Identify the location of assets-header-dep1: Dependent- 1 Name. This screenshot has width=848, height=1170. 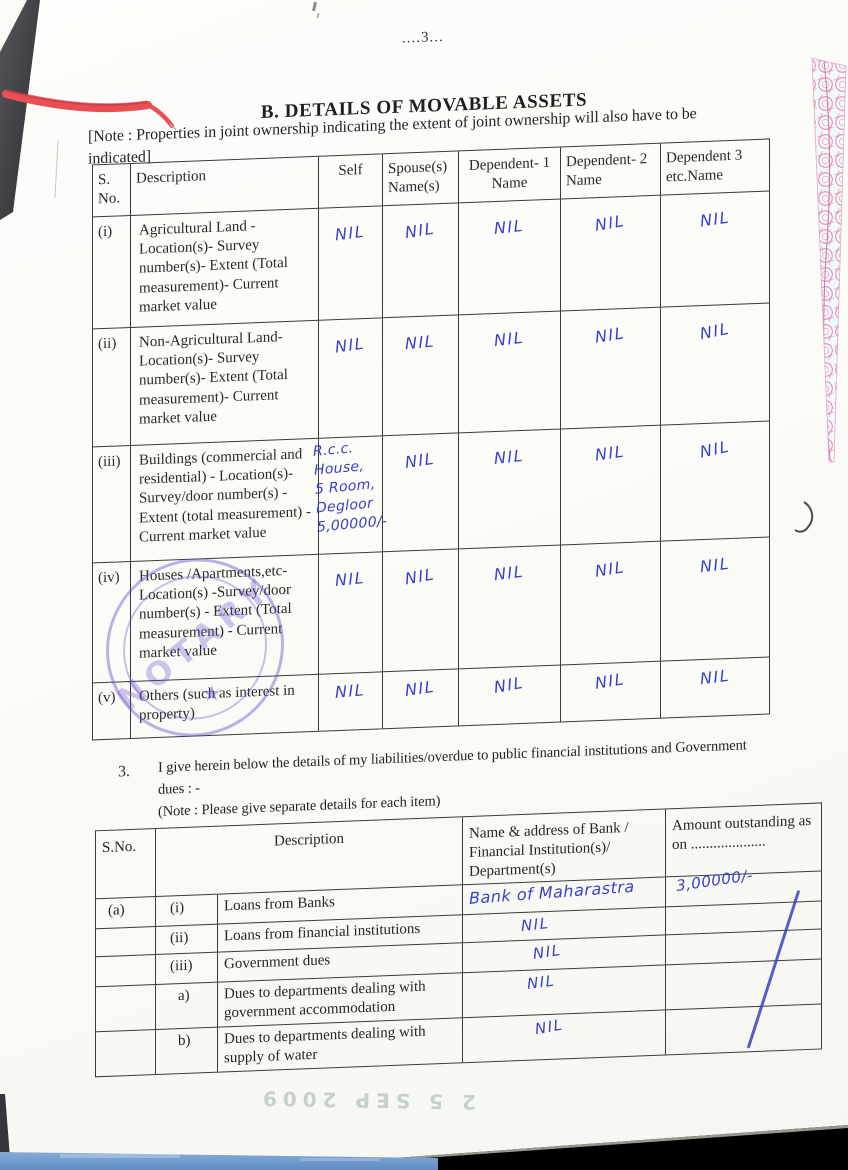
(510, 175).